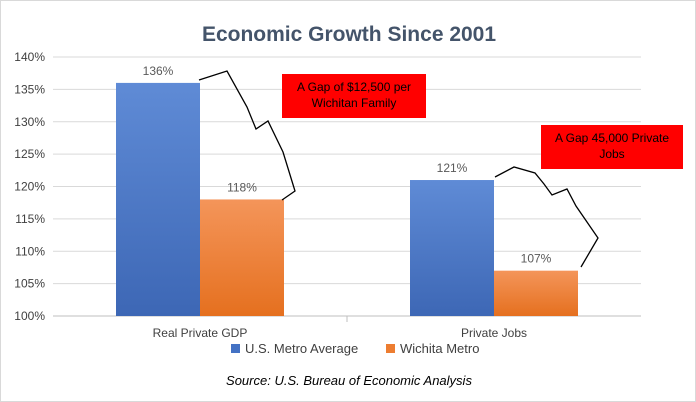  What do you see at coordinates (439, 348) in the screenshot?
I see `legend-label: Wichita Metro` at bounding box center [439, 348].